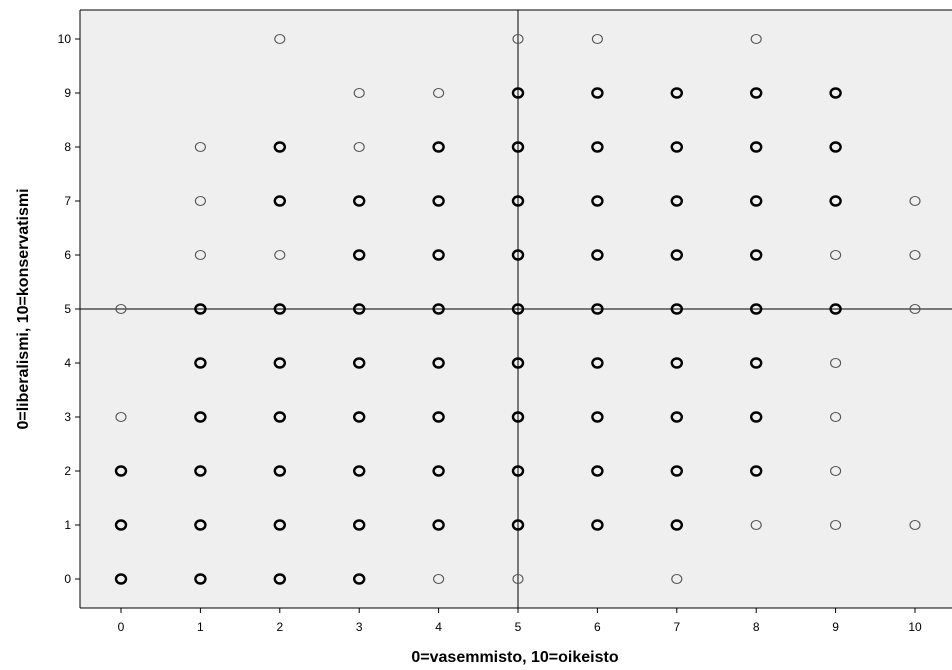 The height and width of the screenshot is (670, 952). What do you see at coordinates (67, 93) in the screenshot?
I see `y-tick-label: 9` at bounding box center [67, 93].